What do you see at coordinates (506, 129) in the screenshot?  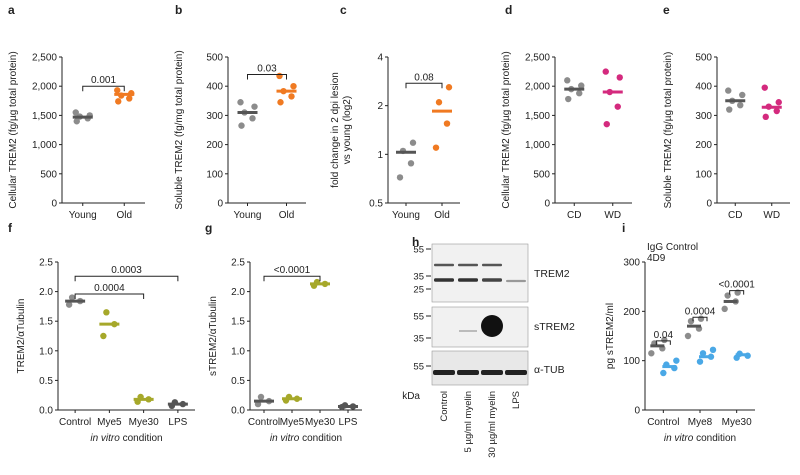 I see `y-axis-label: Cellular TREM2 (fg/µg total protein)` at bounding box center [506, 129].